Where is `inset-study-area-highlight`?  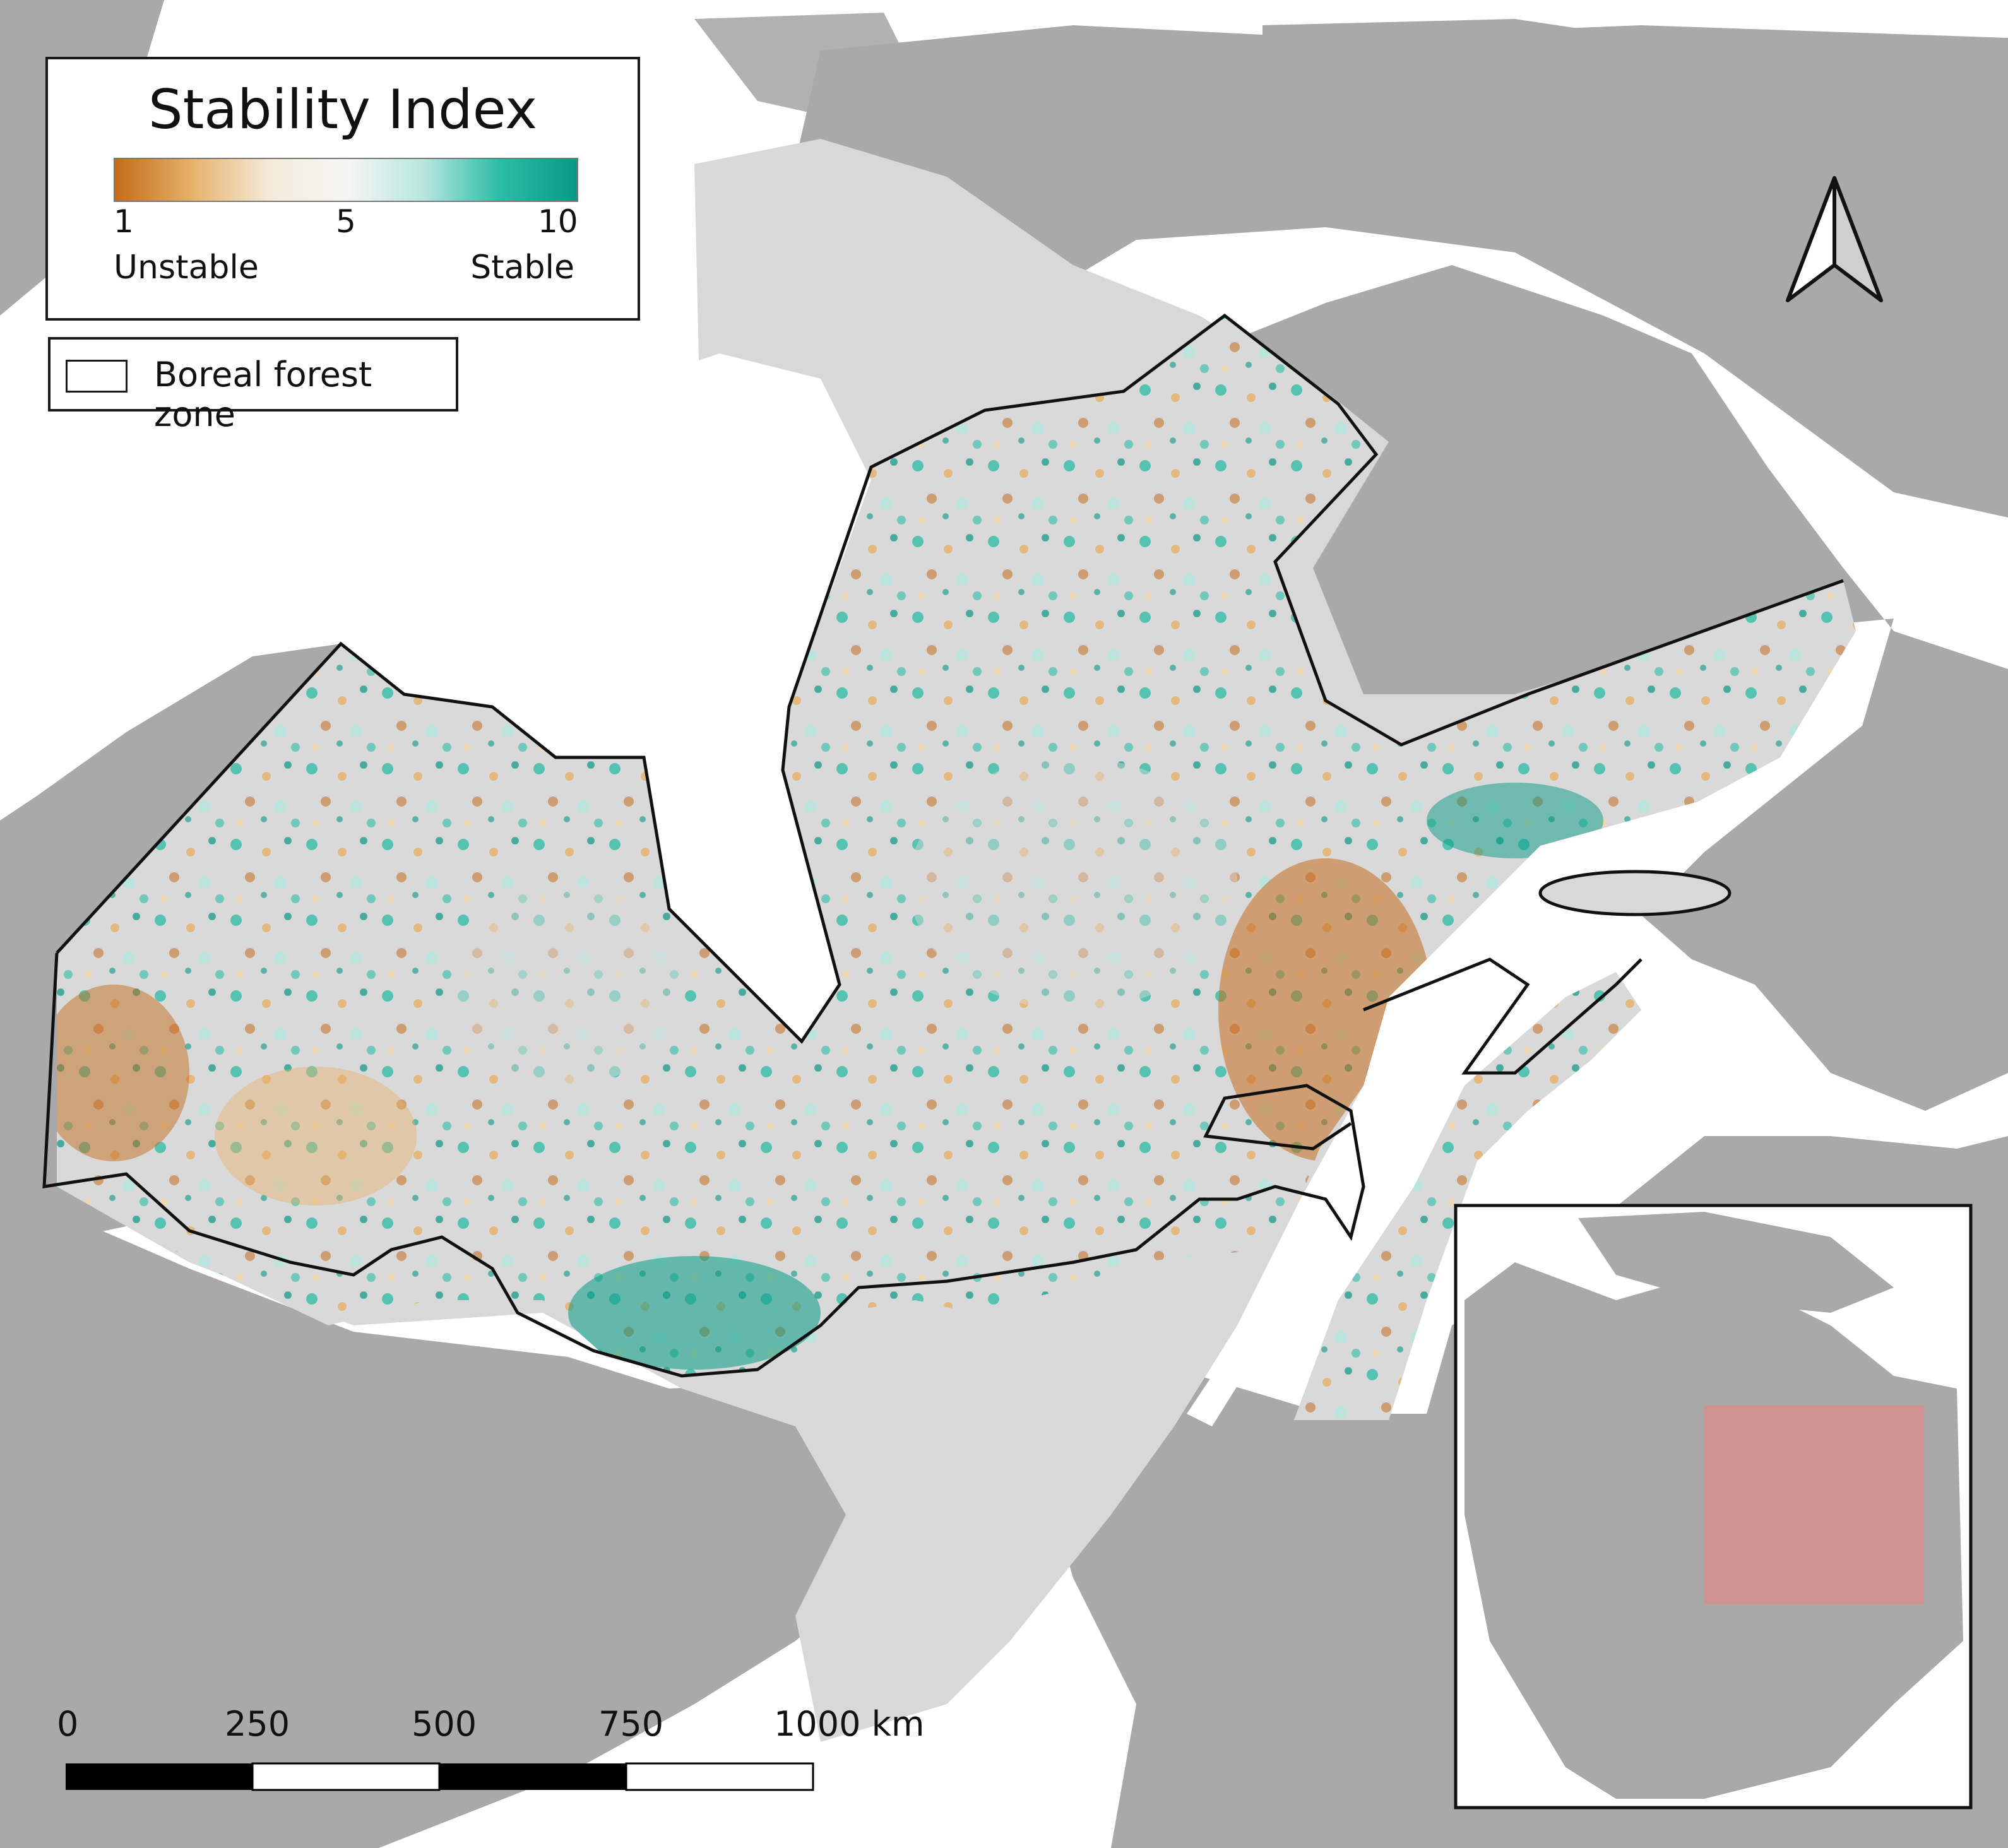
inset-study-area-highlight is located at coordinates (1814, 1505).